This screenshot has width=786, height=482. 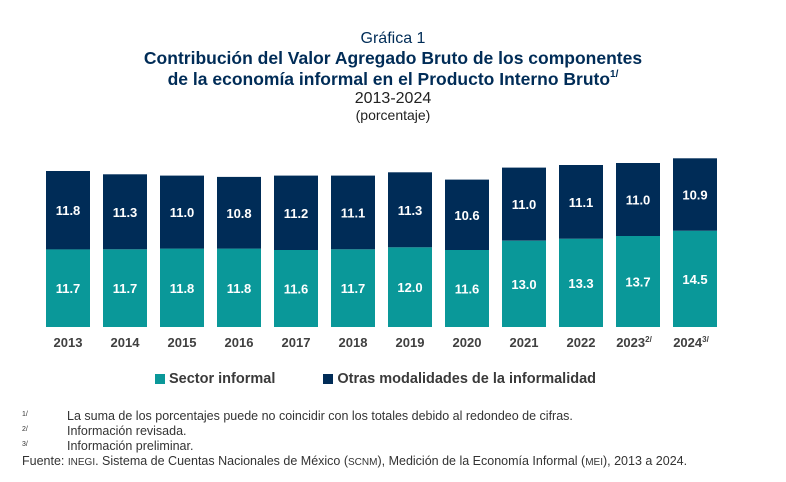 I want to click on chart-unit: (porcentaje), so click(x=393, y=115).